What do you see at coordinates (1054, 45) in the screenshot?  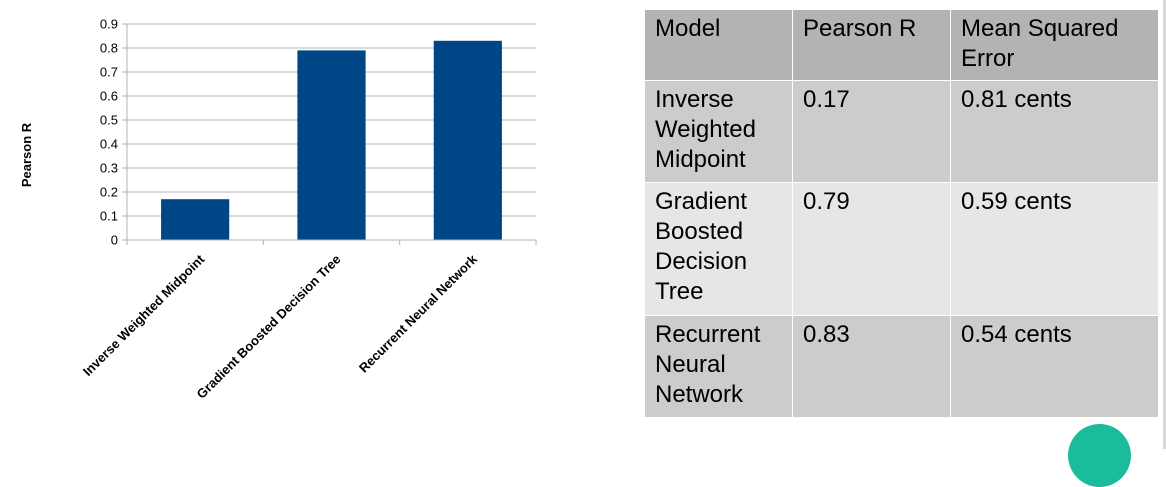 I see `header-mse: Mean Squared Error` at bounding box center [1054, 45].